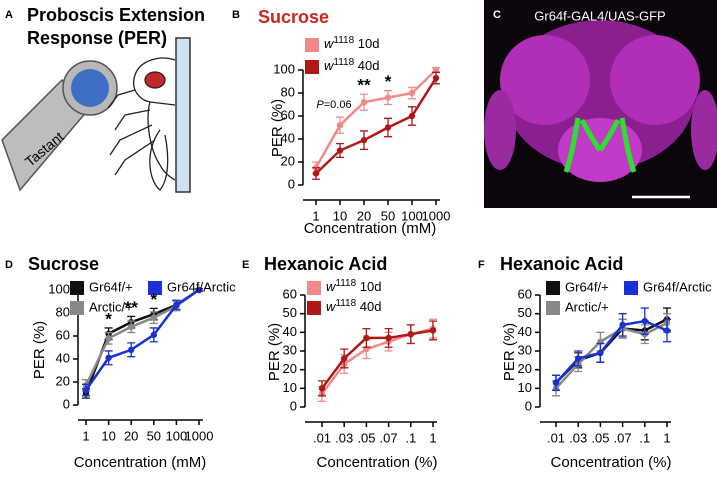 The width and height of the screenshot is (717, 485). What do you see at coordinates (525, 349) in the screenshot?
I see `y-tick-label: 30` at bounding box center [525, 349].